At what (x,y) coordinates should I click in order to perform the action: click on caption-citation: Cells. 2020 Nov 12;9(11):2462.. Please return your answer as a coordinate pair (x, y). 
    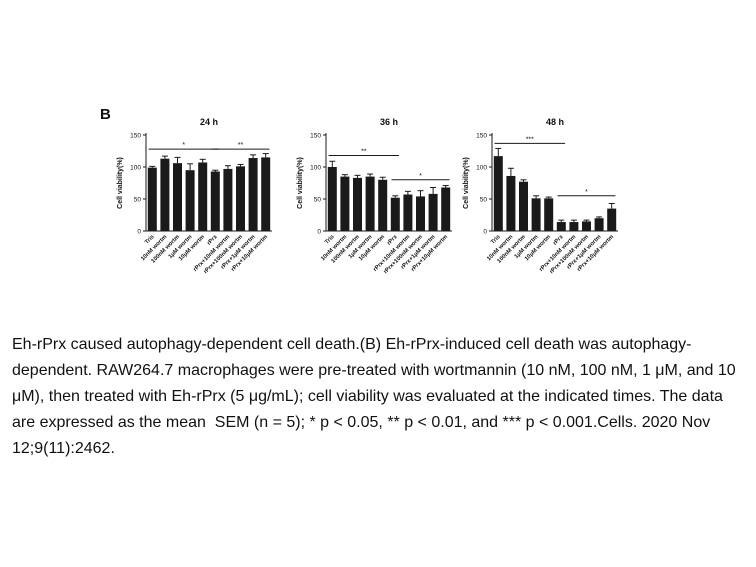
    Looking at the image, I should click on (363, 435).